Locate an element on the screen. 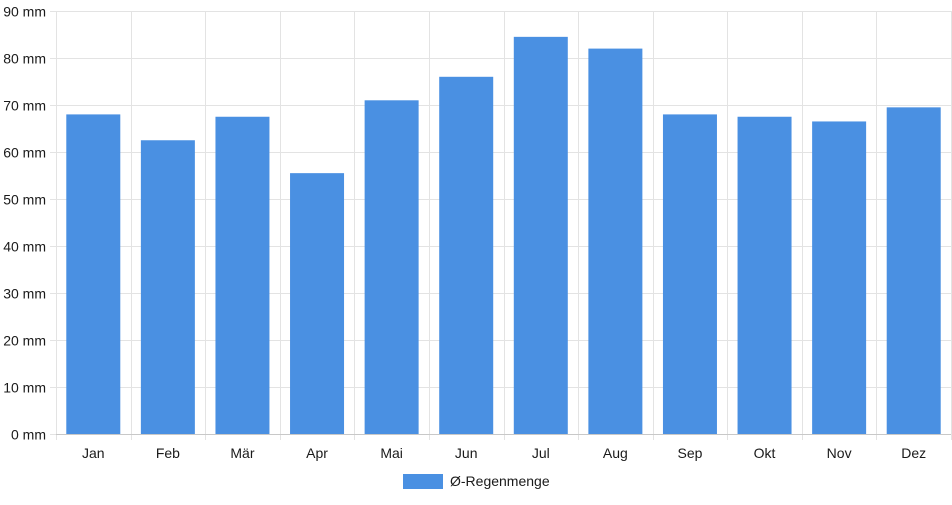 The image size is (952, 505). bar-feb is located at coordinates (167, 287).